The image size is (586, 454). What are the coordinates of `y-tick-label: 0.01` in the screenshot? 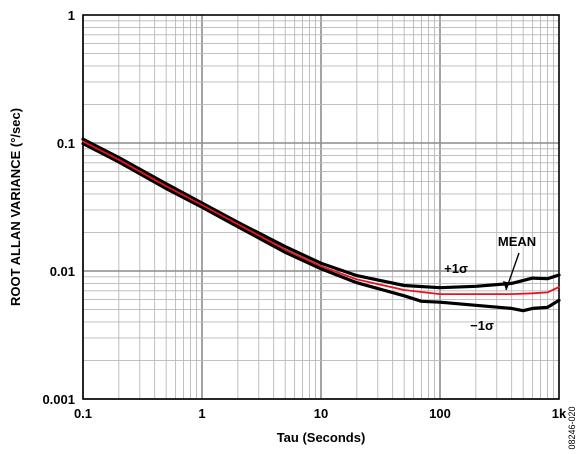 It's located at (62, 271).